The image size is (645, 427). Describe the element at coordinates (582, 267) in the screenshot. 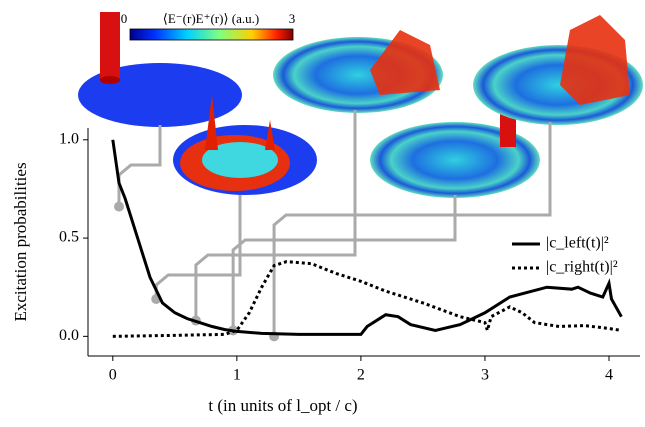

I see `legend-label: |c_right(t)|²` at that location.